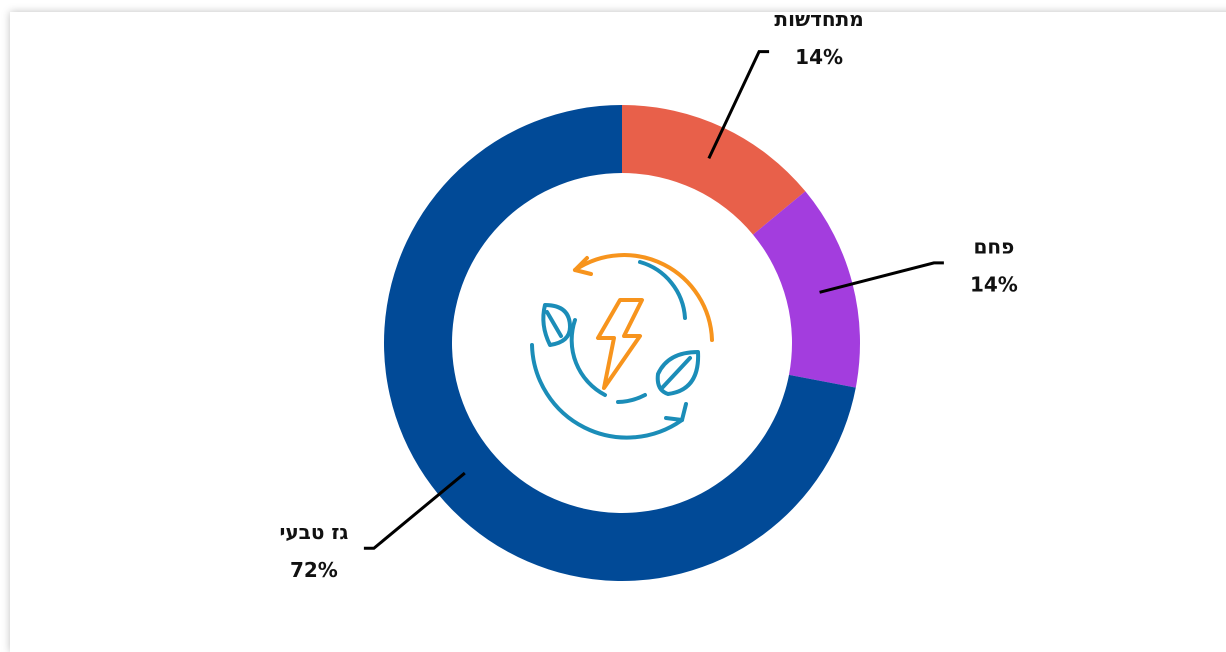 The height and width of the screenshot is (652, 1226). I want to click on center-icon, so click(622, 346).